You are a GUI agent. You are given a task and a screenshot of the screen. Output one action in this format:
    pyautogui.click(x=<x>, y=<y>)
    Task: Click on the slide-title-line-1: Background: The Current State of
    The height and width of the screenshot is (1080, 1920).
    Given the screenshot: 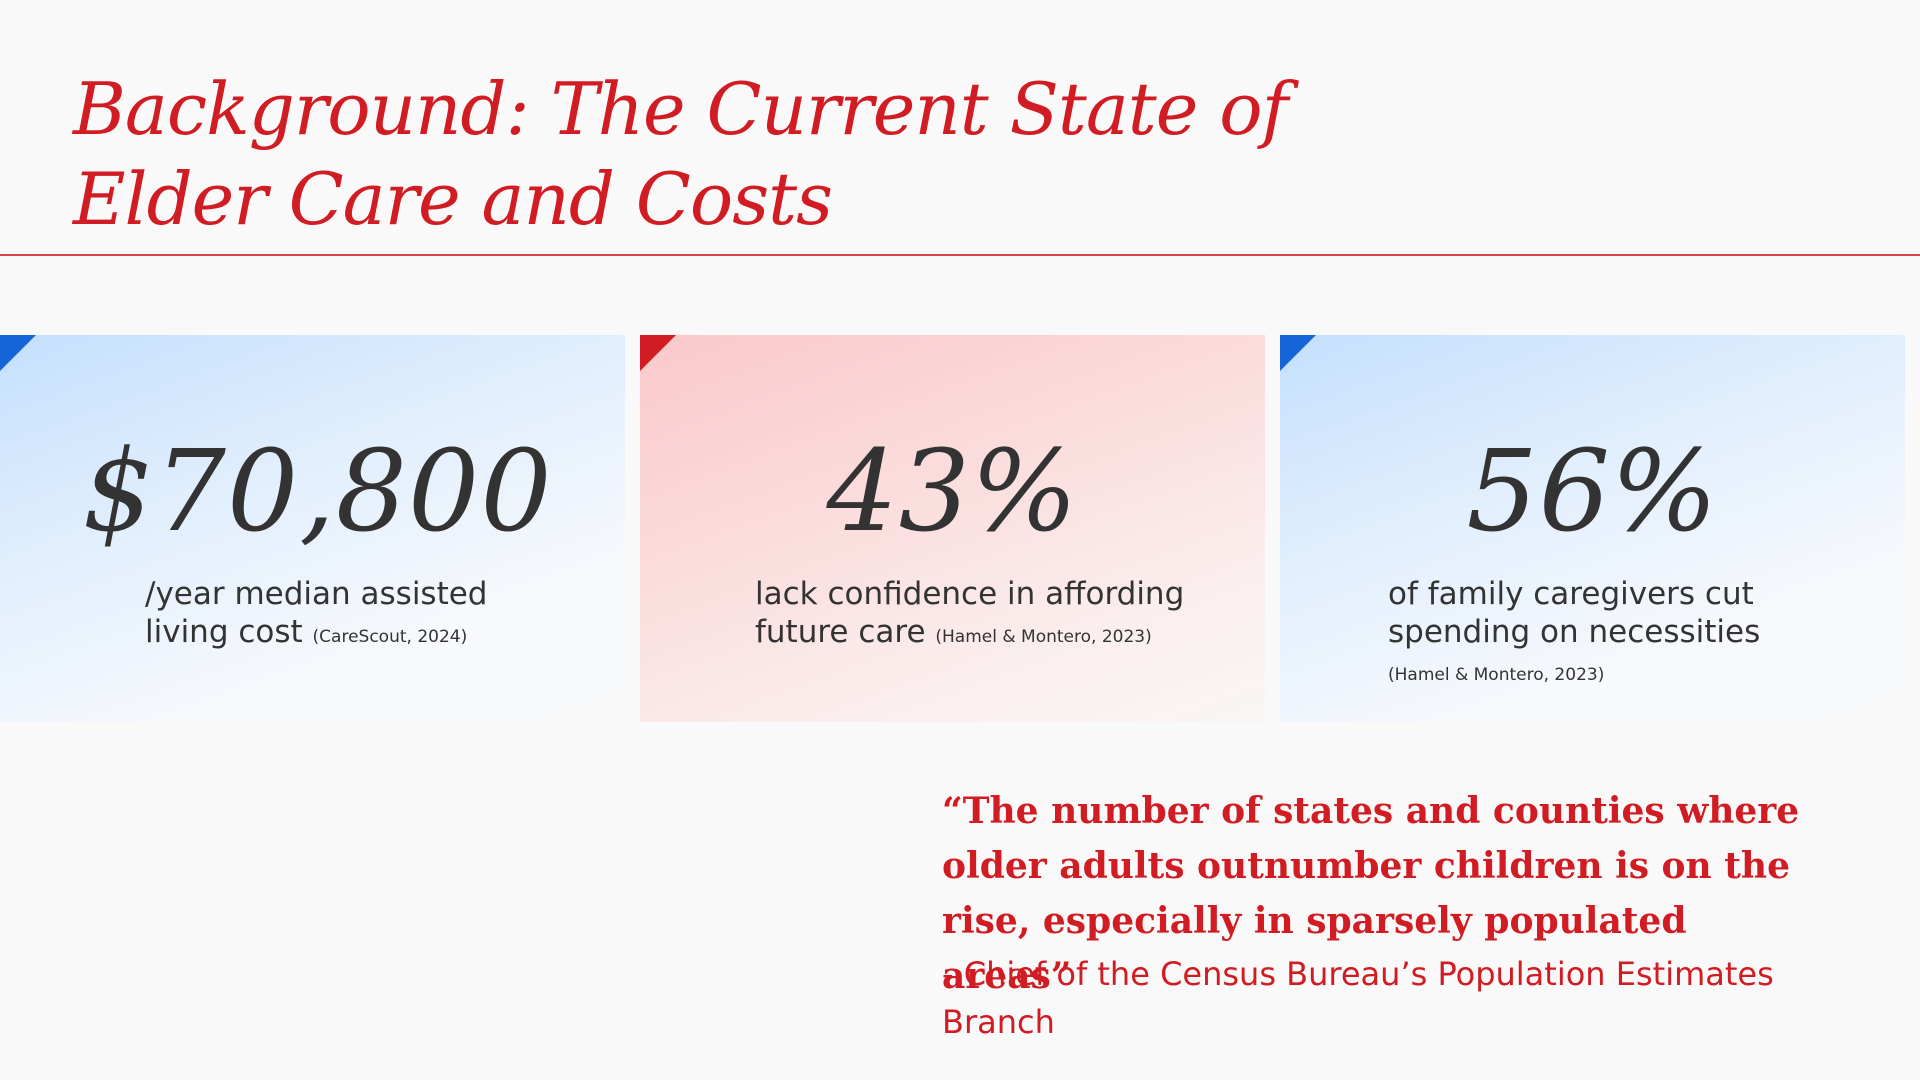 What is the action you would take?
    pyautogui.click(x=680, y=109)
    